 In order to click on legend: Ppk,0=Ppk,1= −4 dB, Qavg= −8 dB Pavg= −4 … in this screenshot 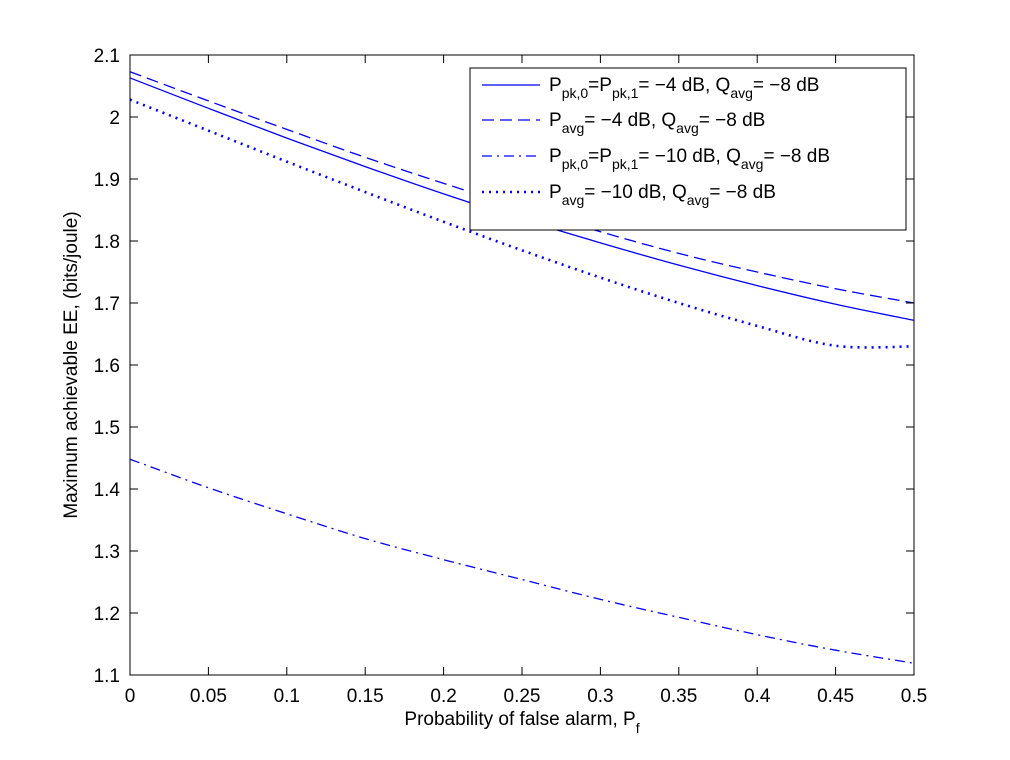, I will do `click(688, 149)`.